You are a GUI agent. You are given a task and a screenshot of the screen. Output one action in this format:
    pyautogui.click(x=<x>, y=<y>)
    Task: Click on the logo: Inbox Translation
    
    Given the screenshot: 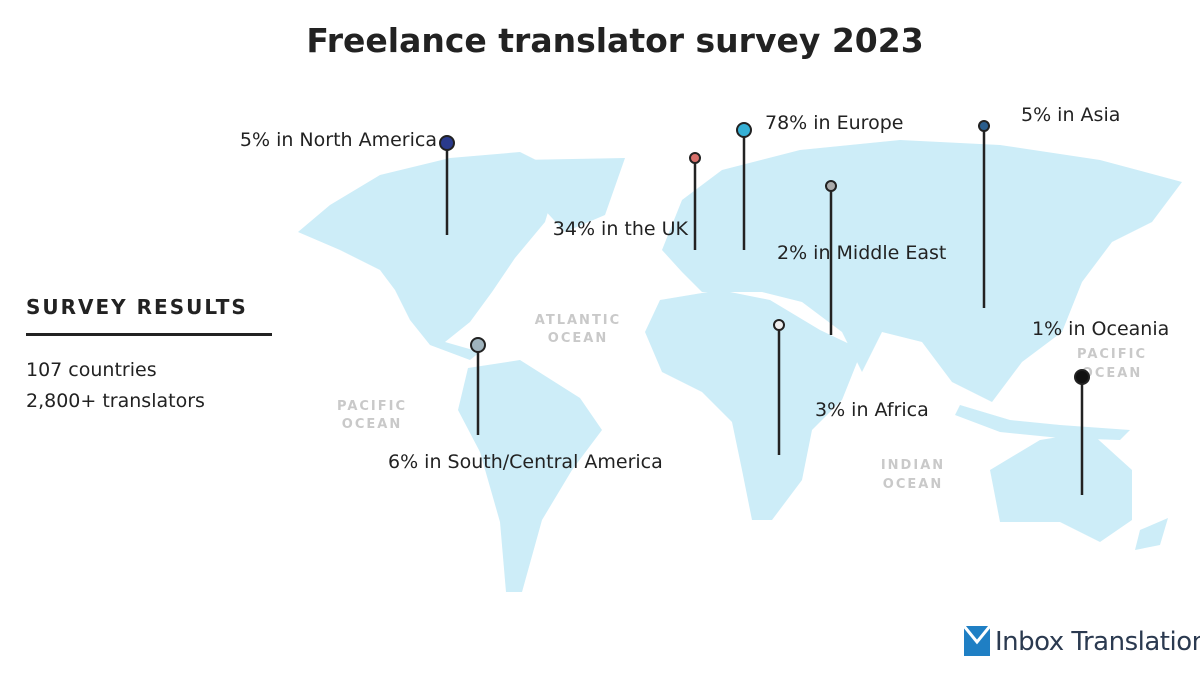 What is the action you would take?
    pyautogui.click(x=1081, y=641)
    